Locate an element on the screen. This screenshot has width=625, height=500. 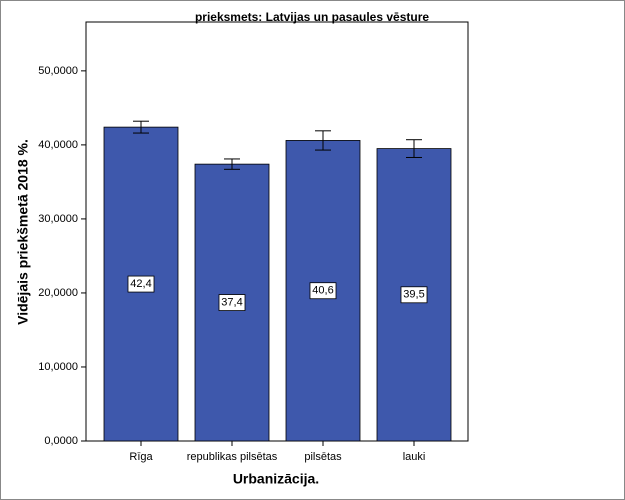
y-tick-label: 30,0000 is located at coordinates (58, 219).